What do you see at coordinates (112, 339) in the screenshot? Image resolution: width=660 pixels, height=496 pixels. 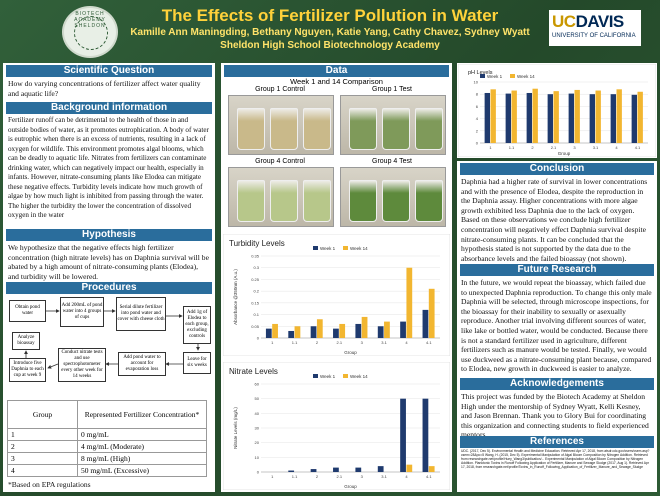 I see `procedure-flow-arrows` at bounding box center [112, 339].